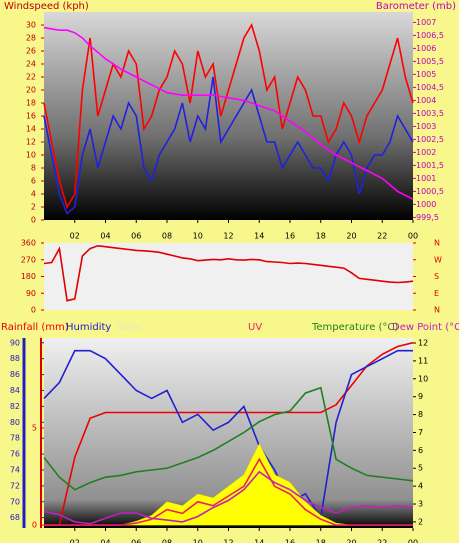 This screenshot has width=459, height=543. I want to click on y-tick-label: 80, so click(15, 422).